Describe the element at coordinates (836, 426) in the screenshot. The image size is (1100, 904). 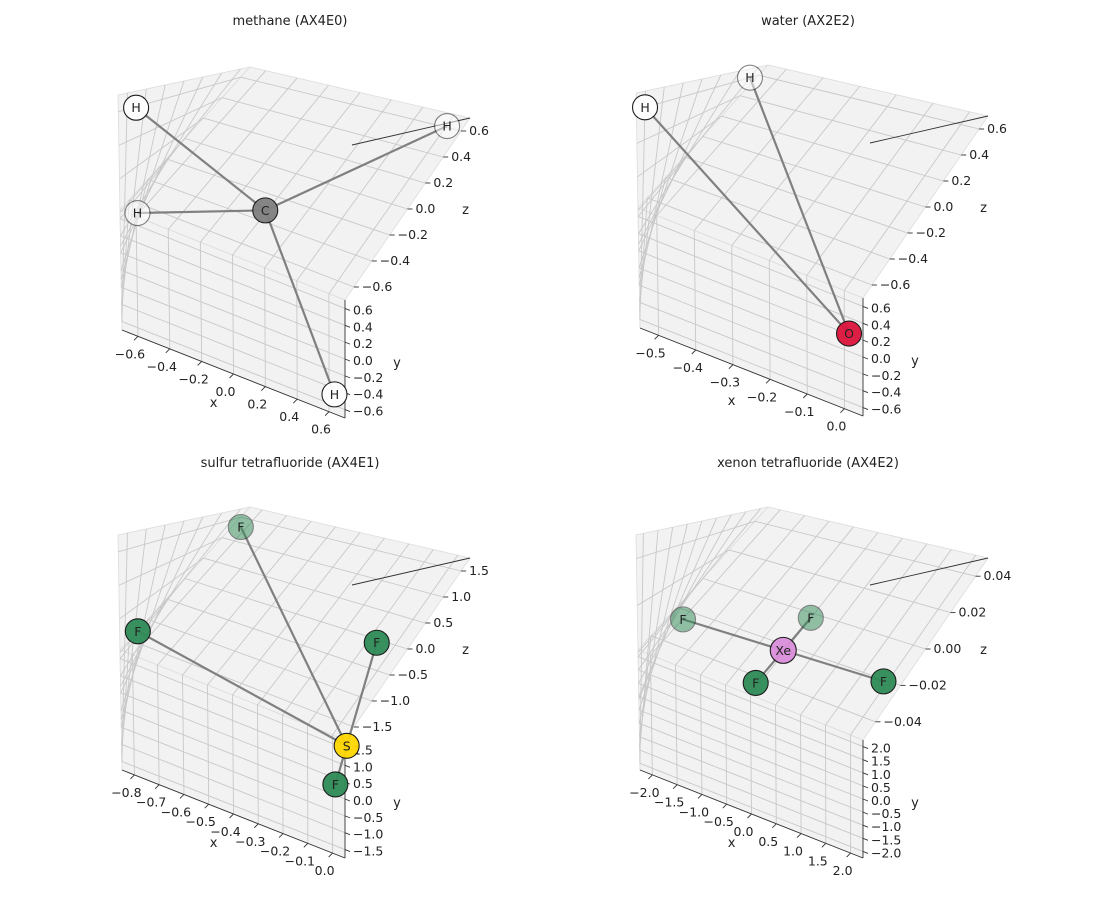
I see `x-tick-label: 0.0` at that location.